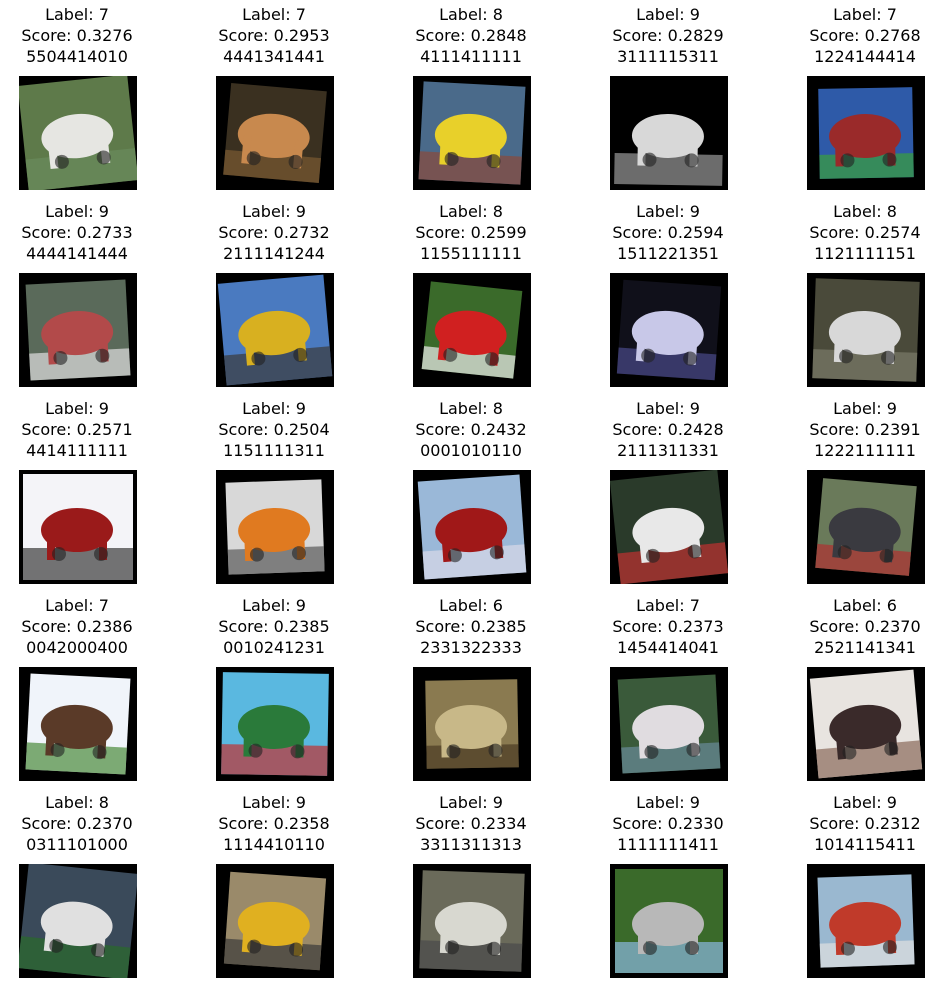 This screenshot has height=990, width=925. I want to click on caption-score: Score: 0.3276, so click(77, 35).